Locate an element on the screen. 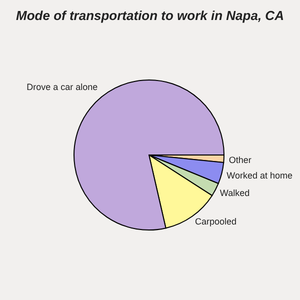  slice-label: Carpooled is located at coordinates (216, 221).